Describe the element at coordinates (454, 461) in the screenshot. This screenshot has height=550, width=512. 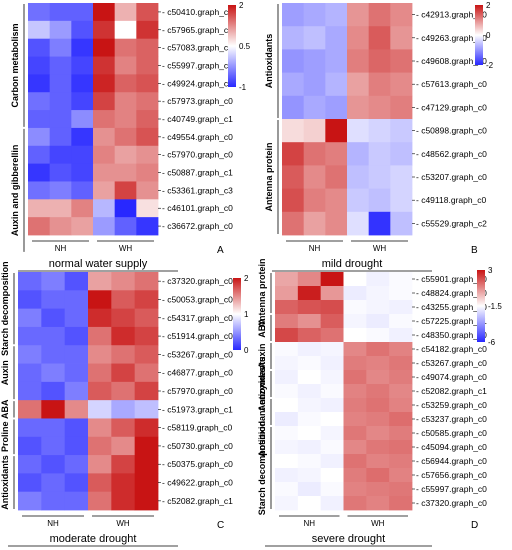
I see `row-label-text: c56944.graph_c0` at that location.